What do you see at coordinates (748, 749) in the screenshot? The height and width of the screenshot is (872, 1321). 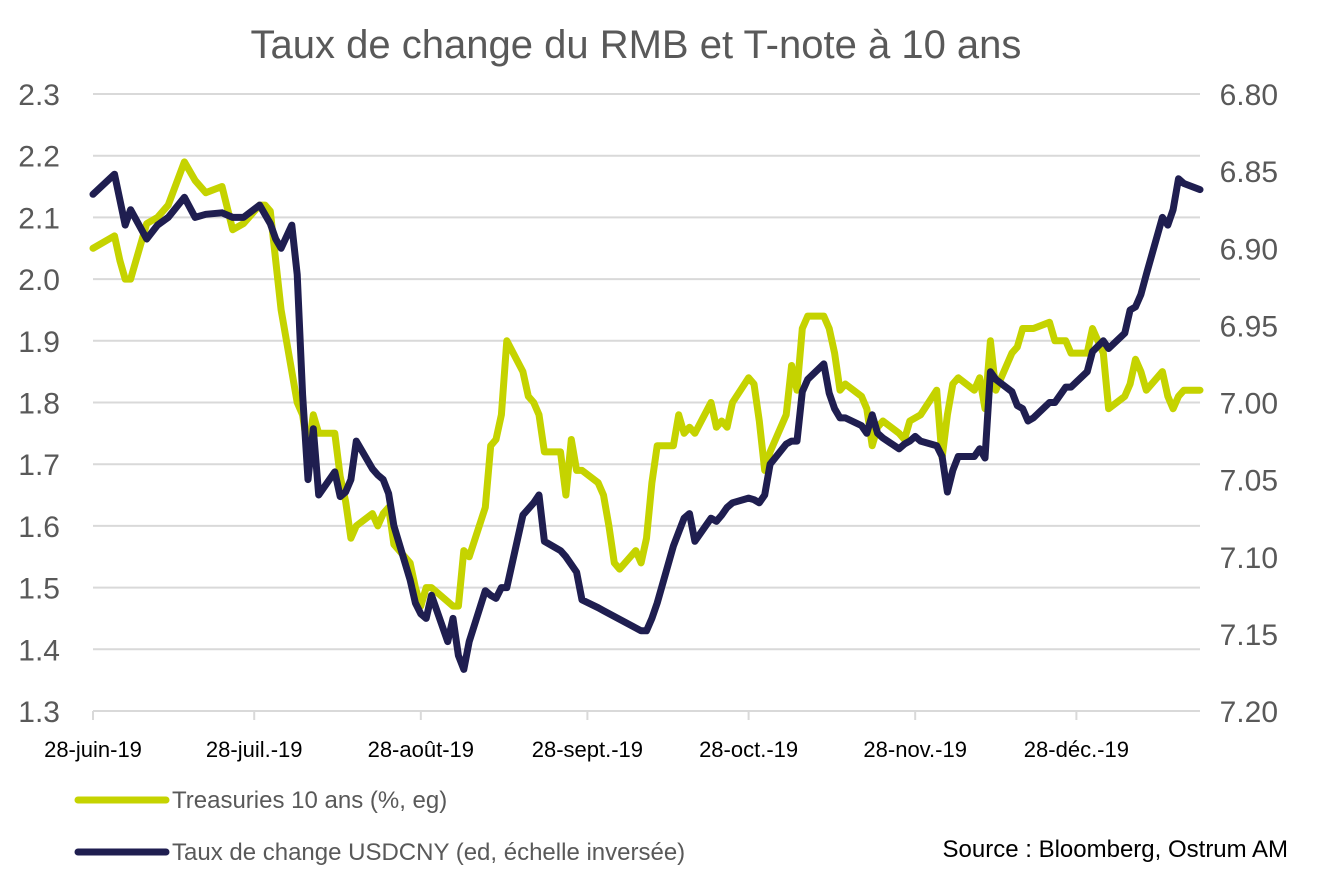 I see `x-tick-label: 28-oct.-19` at bounding box center [748, 749].